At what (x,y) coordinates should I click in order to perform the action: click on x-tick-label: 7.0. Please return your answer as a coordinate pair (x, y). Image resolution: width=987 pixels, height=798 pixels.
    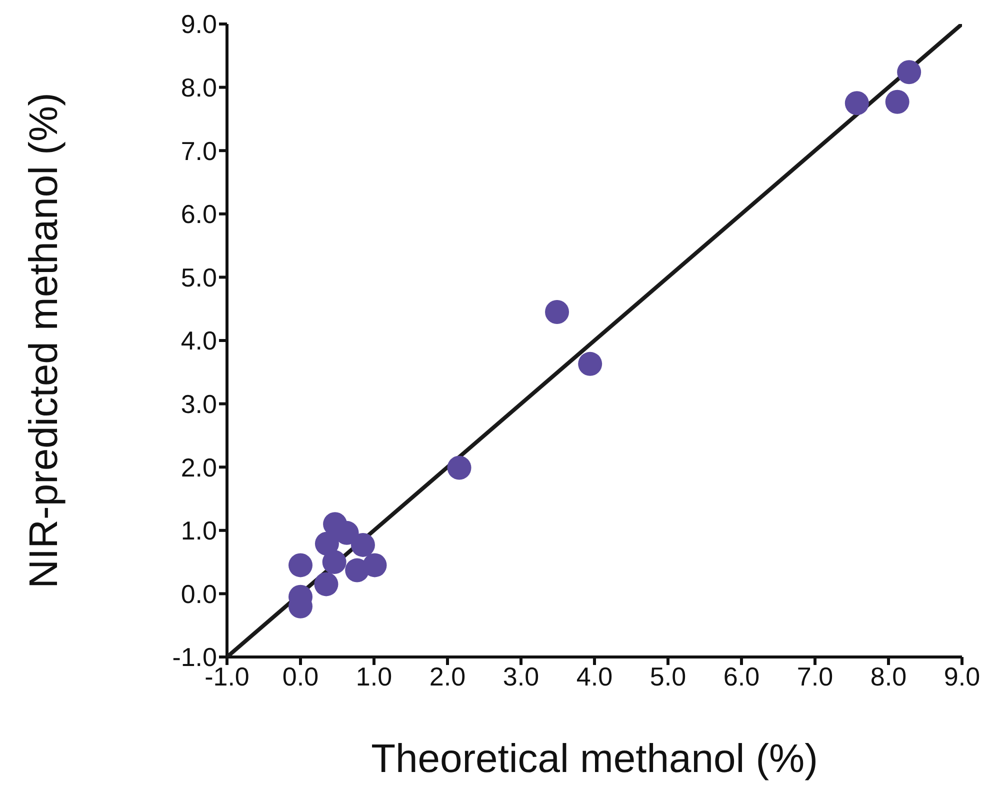
    Looking at the image, I should click on (815, 676).